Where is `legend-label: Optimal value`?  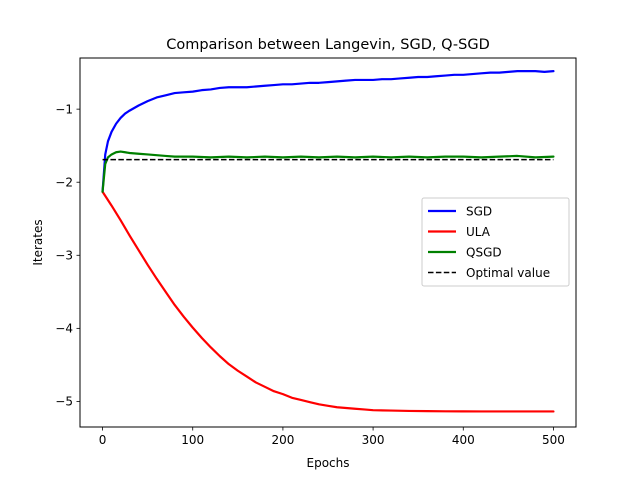
legend-label: Optimal value is located at coordinates (508, 273).